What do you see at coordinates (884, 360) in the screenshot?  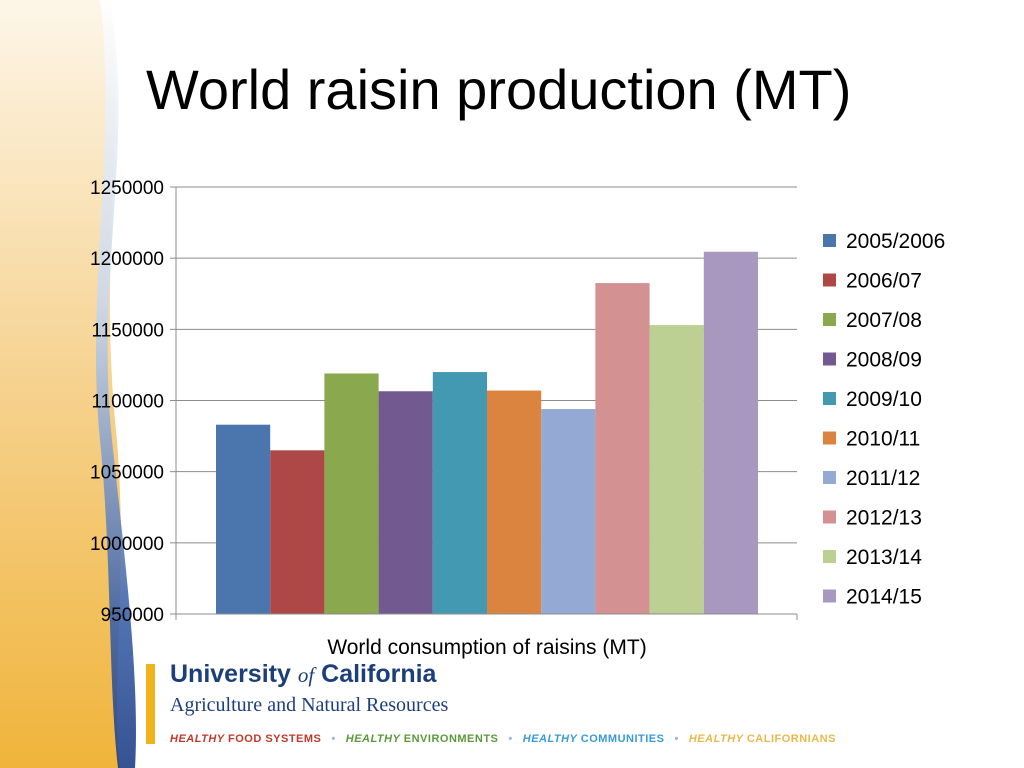 I see `legend-label: 2008/09` at bounding box center [884, 360].